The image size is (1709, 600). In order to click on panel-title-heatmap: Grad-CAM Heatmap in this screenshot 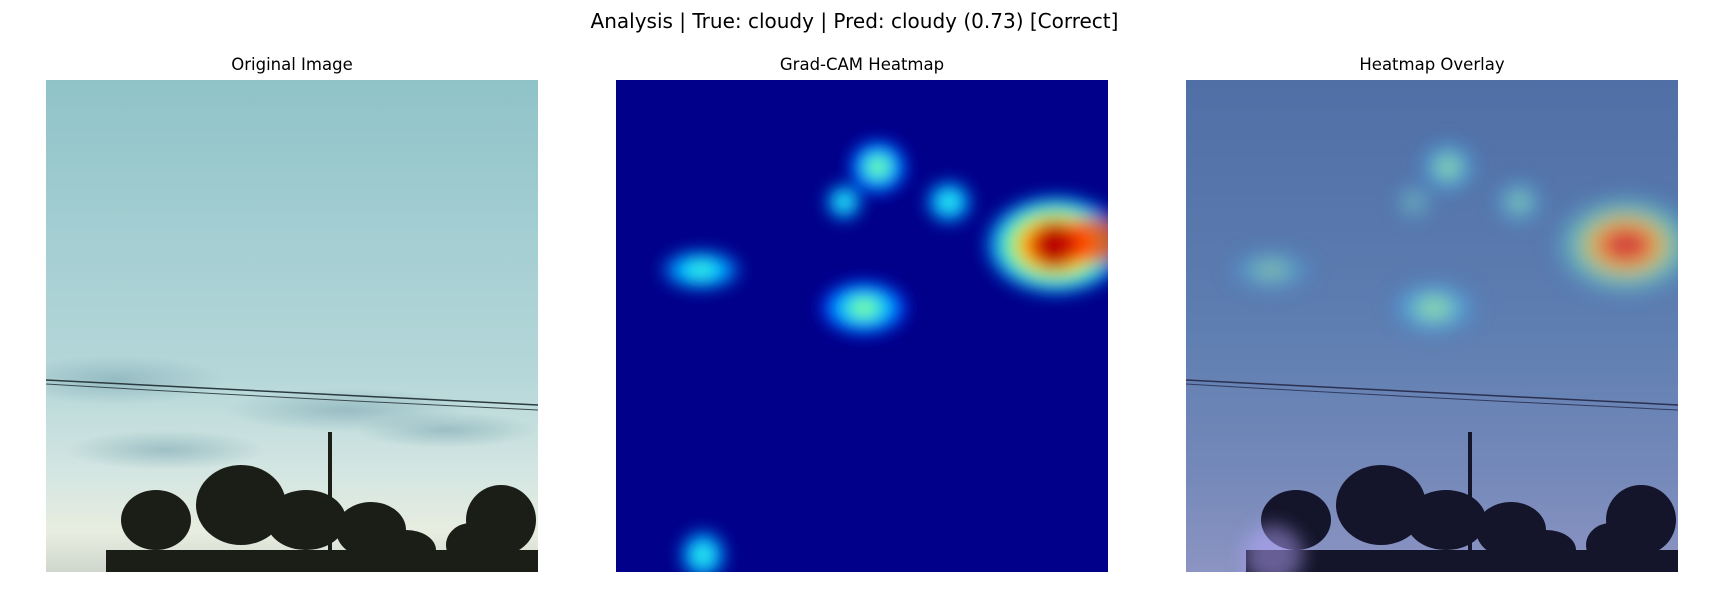, I will do `click(862, 64)`.